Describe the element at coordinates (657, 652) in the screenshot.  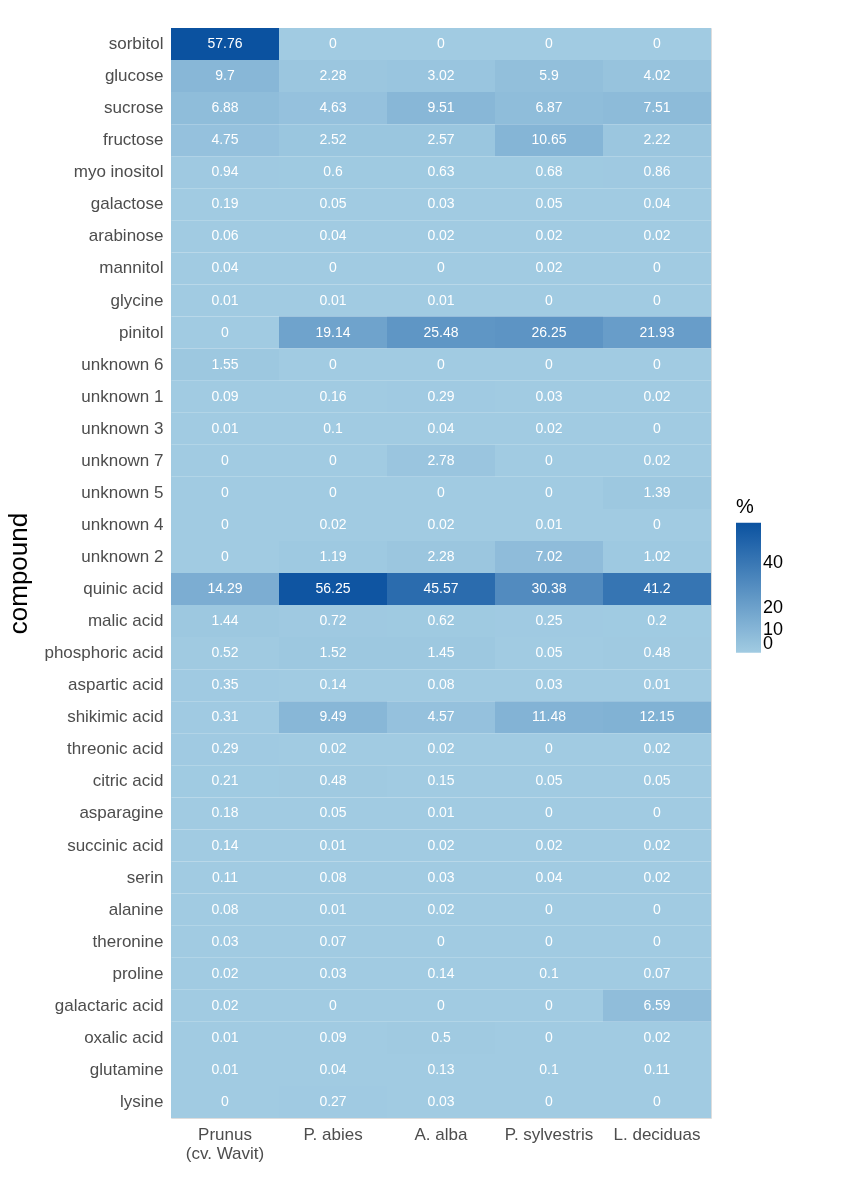
I see `data-label: 0.48` at that location.